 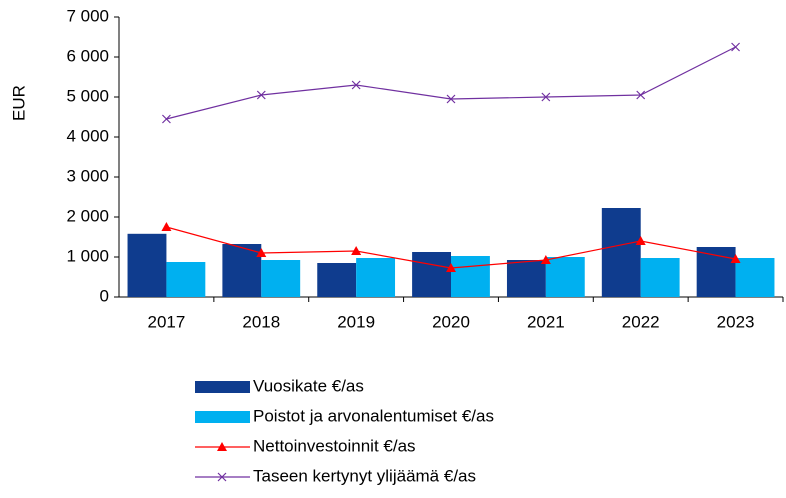 I want to click on line, so click(x=451, y=83).